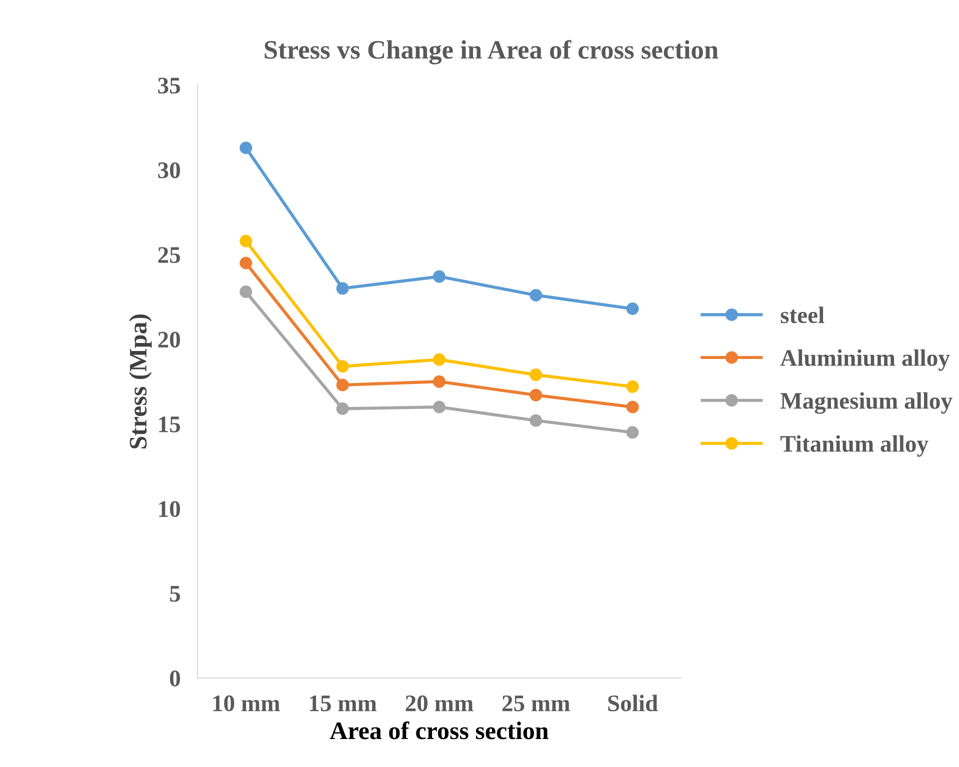  Describe the element at coordinates (169, 509) in the screenshot. I see `y-tick-label: 10` at that location.